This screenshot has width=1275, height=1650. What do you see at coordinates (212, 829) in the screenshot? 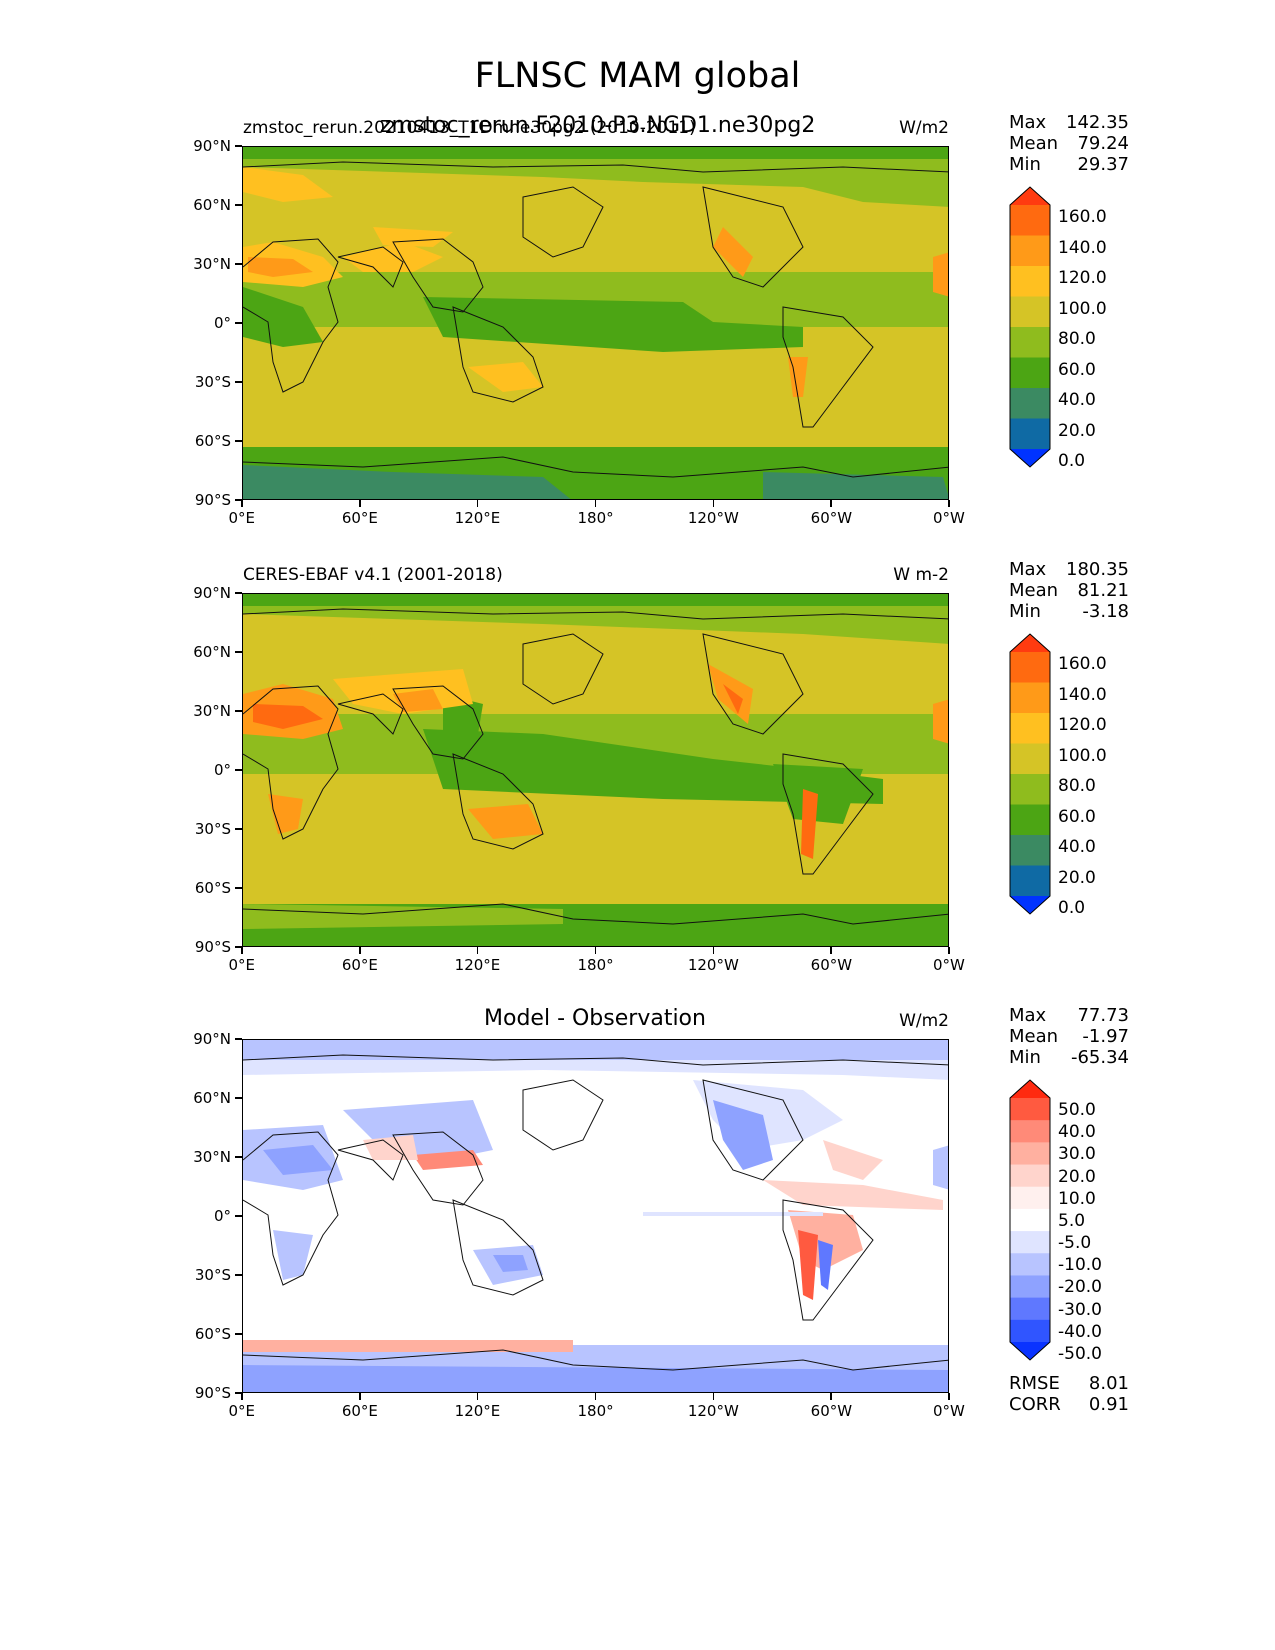
I see `y-tick-label: 30°S` at bounding box center [212, 829].